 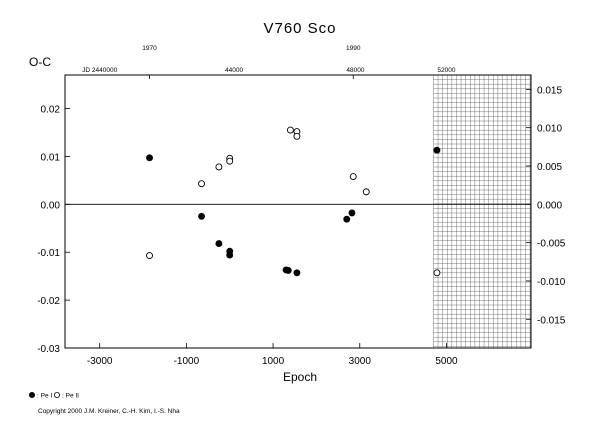 What do you see at coordinates (51, 157) in the screenshot?
I see `y-tick-label-left: 0.01` at bounding box center [51, 157].